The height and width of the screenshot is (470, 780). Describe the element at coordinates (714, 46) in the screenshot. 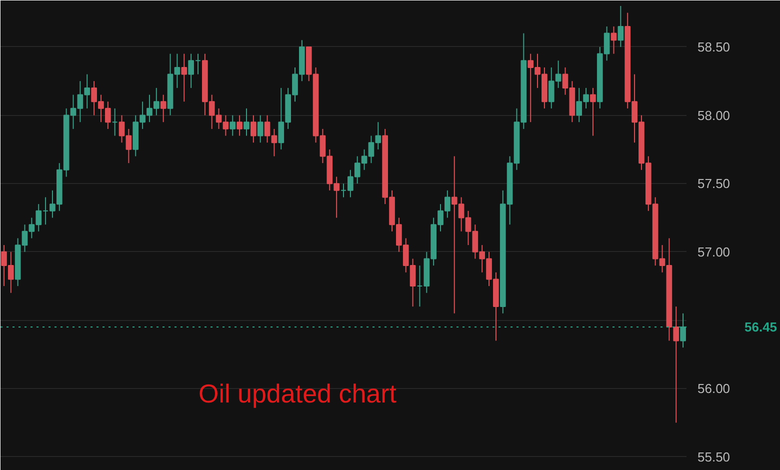

I see `y-tick-label: 58.50` at that location.